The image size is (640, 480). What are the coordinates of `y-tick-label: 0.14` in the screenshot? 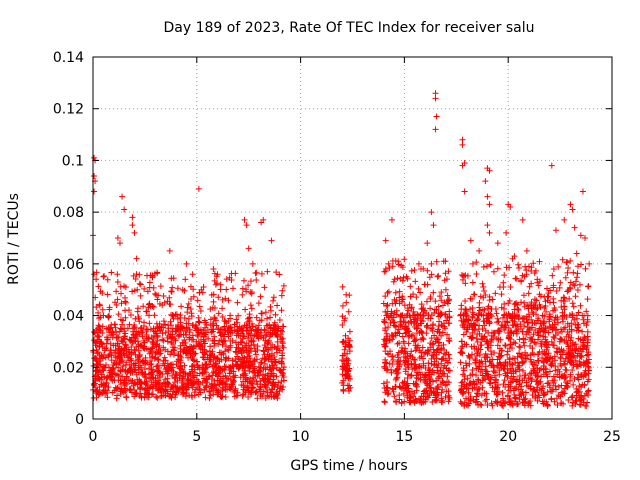 It's located at (68, 58).